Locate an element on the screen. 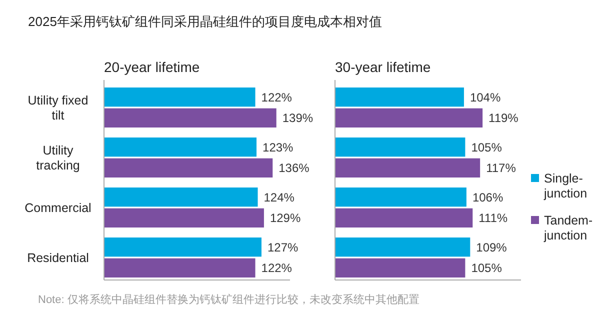 This screenshot has width=600, height=325. text: Note: 仅将系统中晶硅组件替换为钙钛矿组件进行比较，未改变系统中其他配置 is located at coordinates (229, 299).